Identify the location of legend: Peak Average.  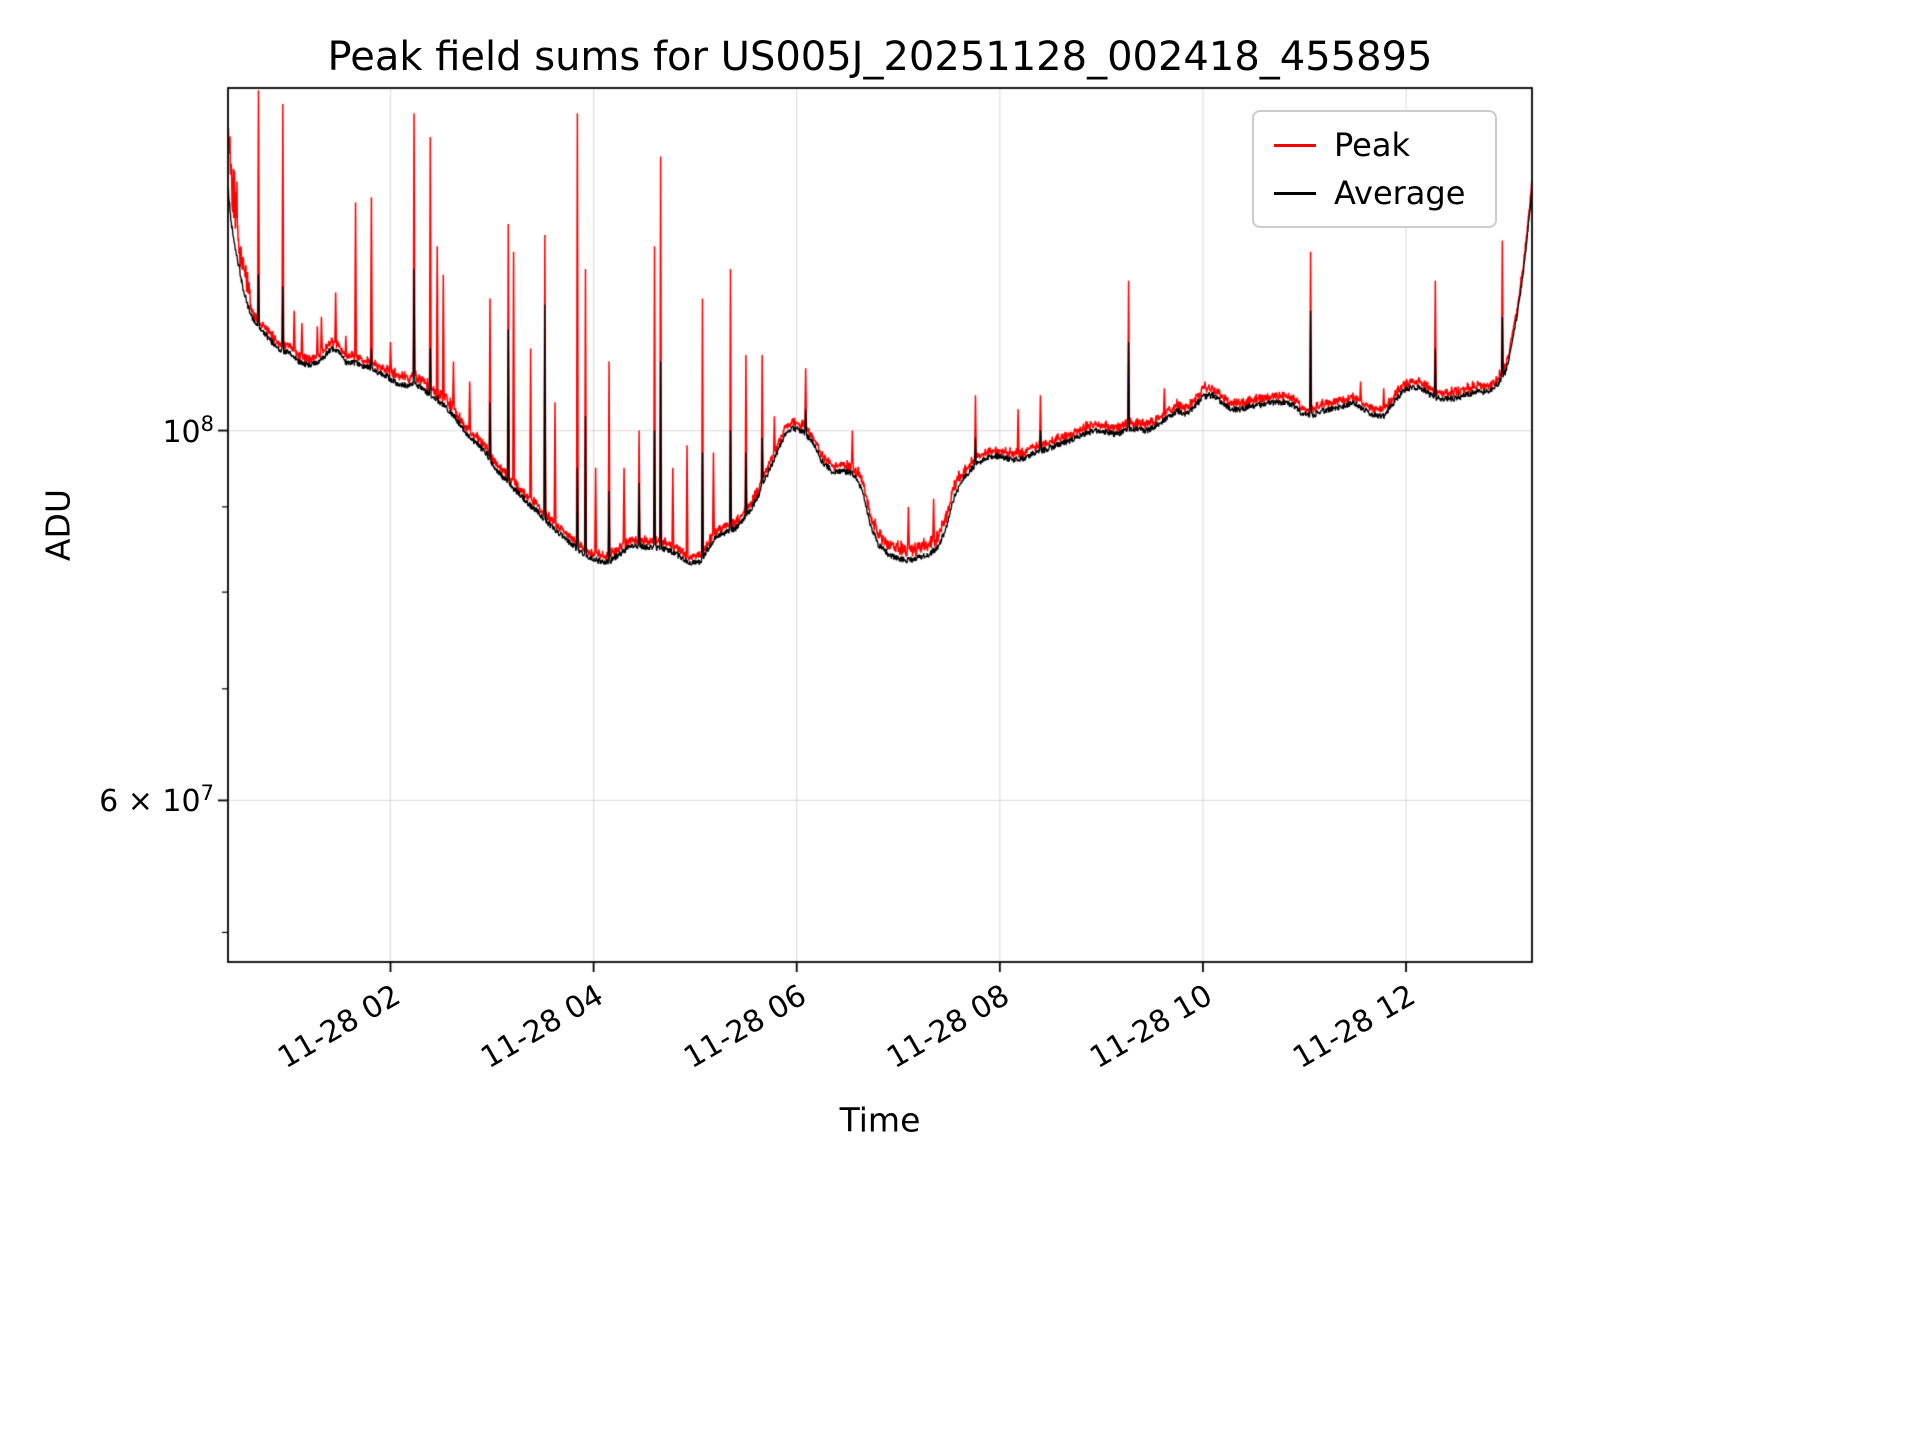
(1375, 169).